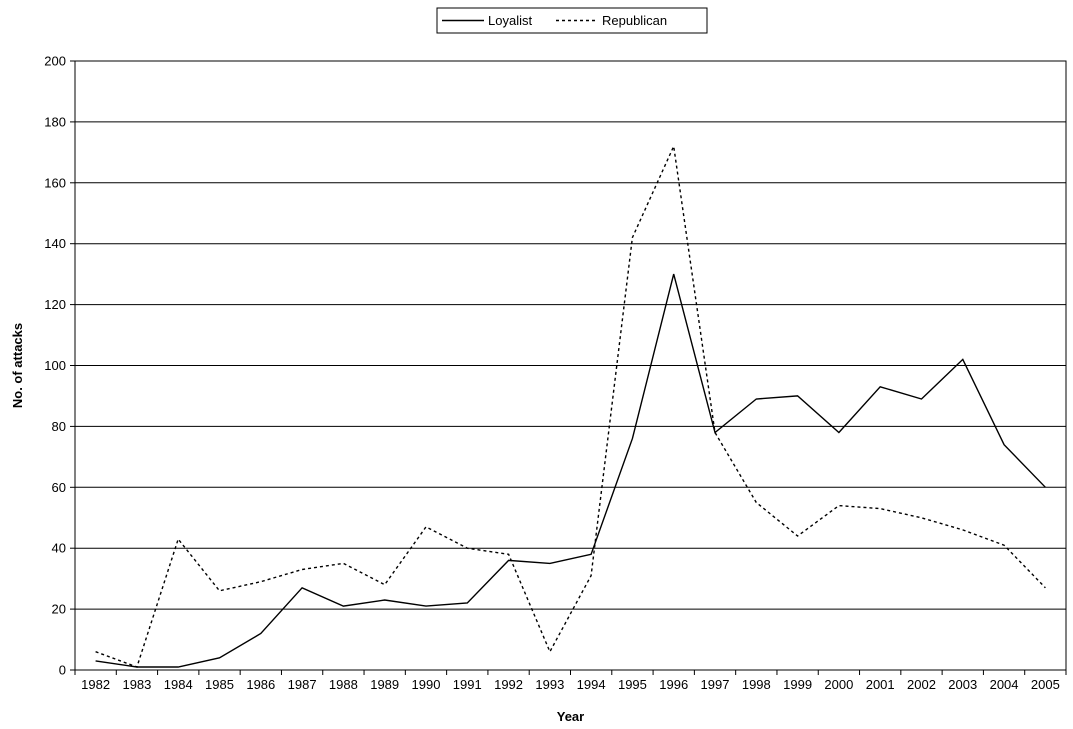 The image size is (1073, 729). What do you see at coordinates (136, 684) in the screenshot?
I see `x-tick-label: 1983` at bounding box center [136, 684].